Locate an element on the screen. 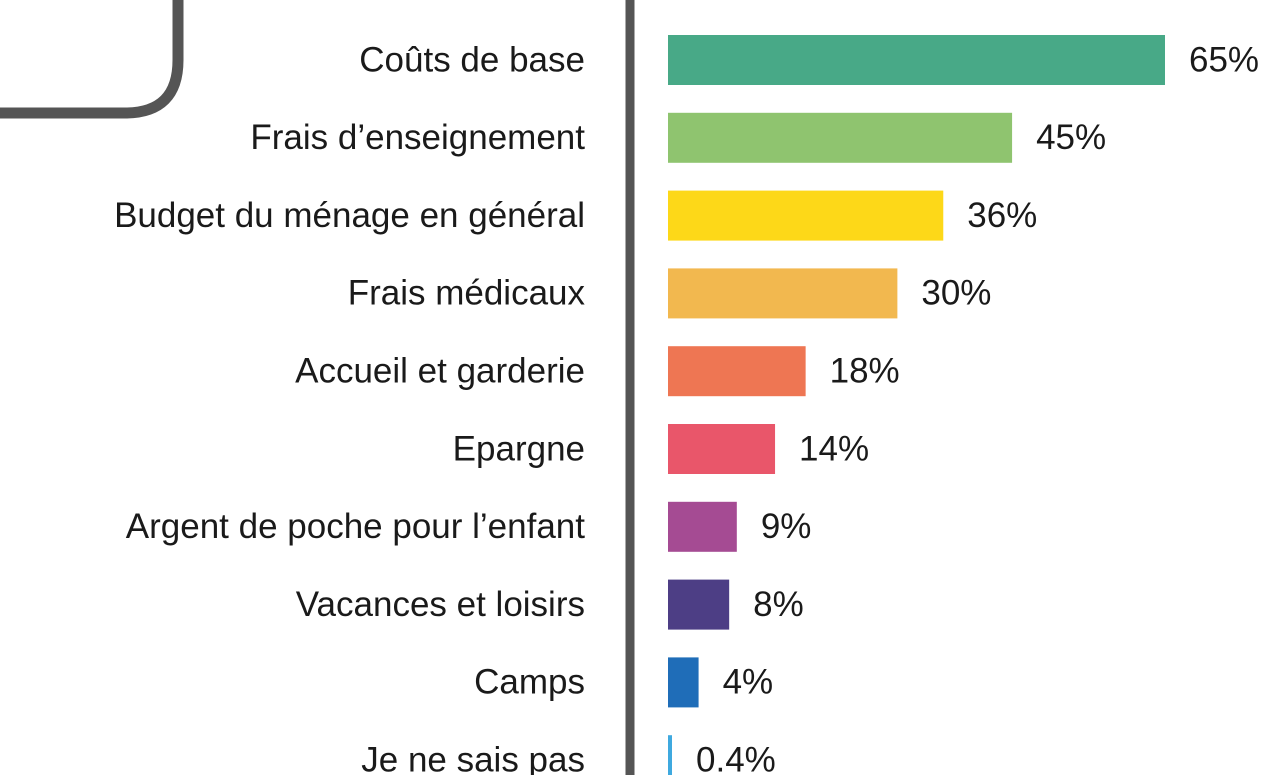  category-label: Camps is located at coordinates (529, 682).